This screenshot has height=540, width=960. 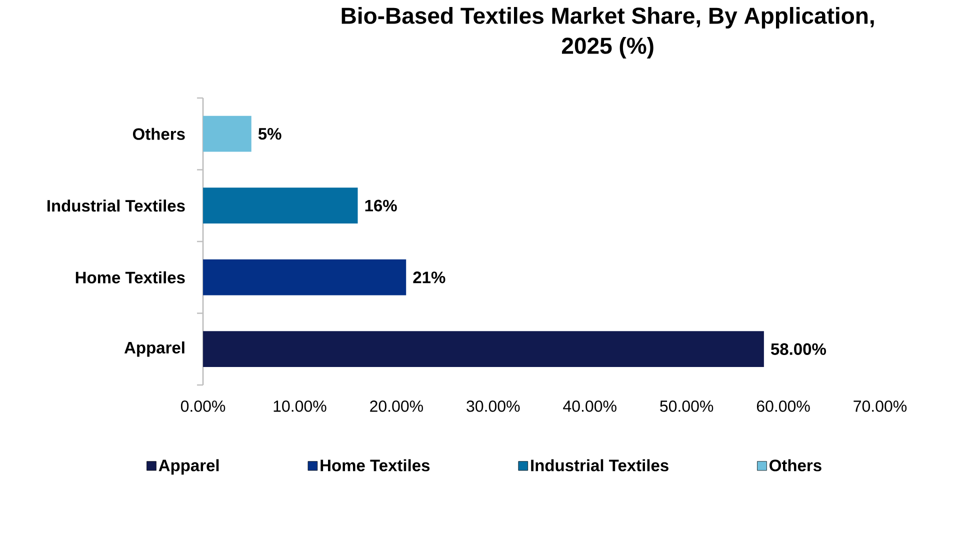 What do you see at coordinates (589, 406) in the screenshot?
I see `x-tick-label: 40.00%` at bounding box center [589, 406].